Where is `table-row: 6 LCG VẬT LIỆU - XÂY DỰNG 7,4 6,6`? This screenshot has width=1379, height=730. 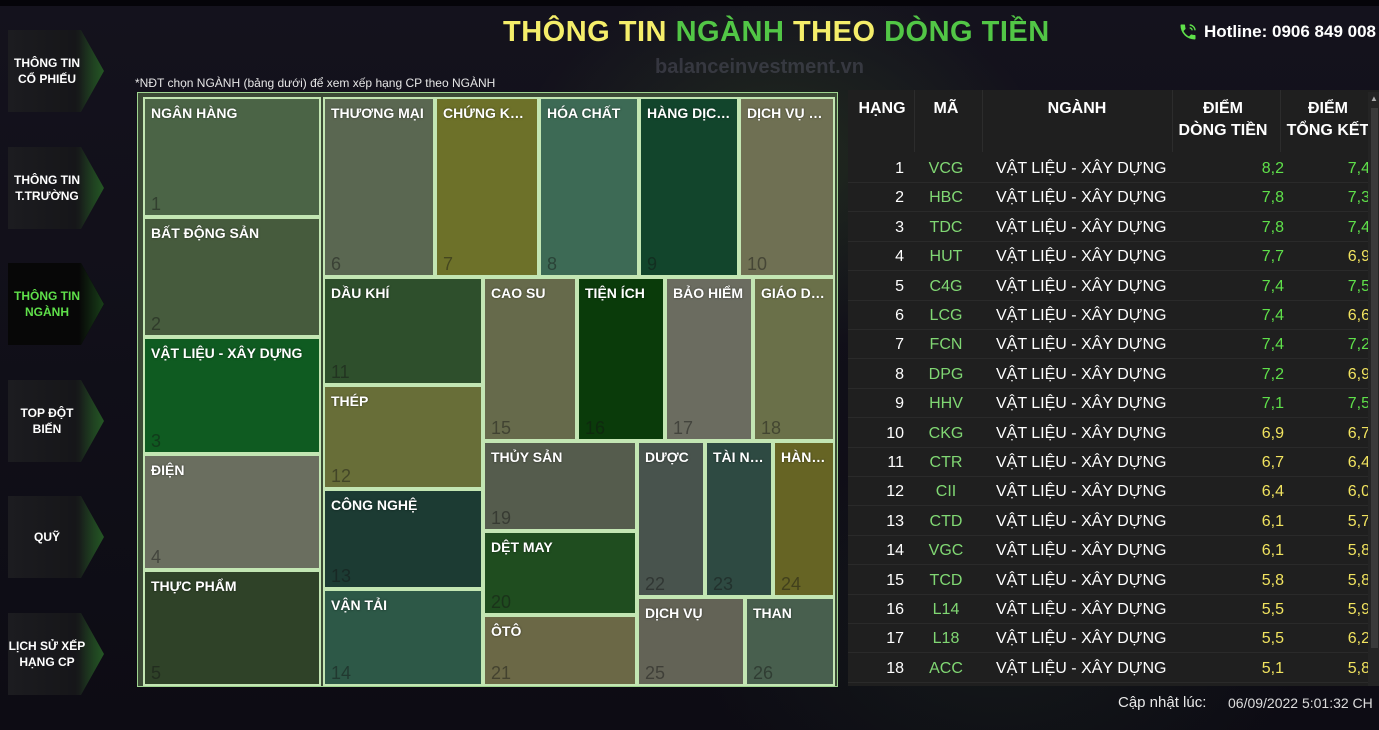
table-row: 6 LCG VẬT LIỆU - XÂY DỰNG 7,4 6,6 is located at coordinates (1113, 315).